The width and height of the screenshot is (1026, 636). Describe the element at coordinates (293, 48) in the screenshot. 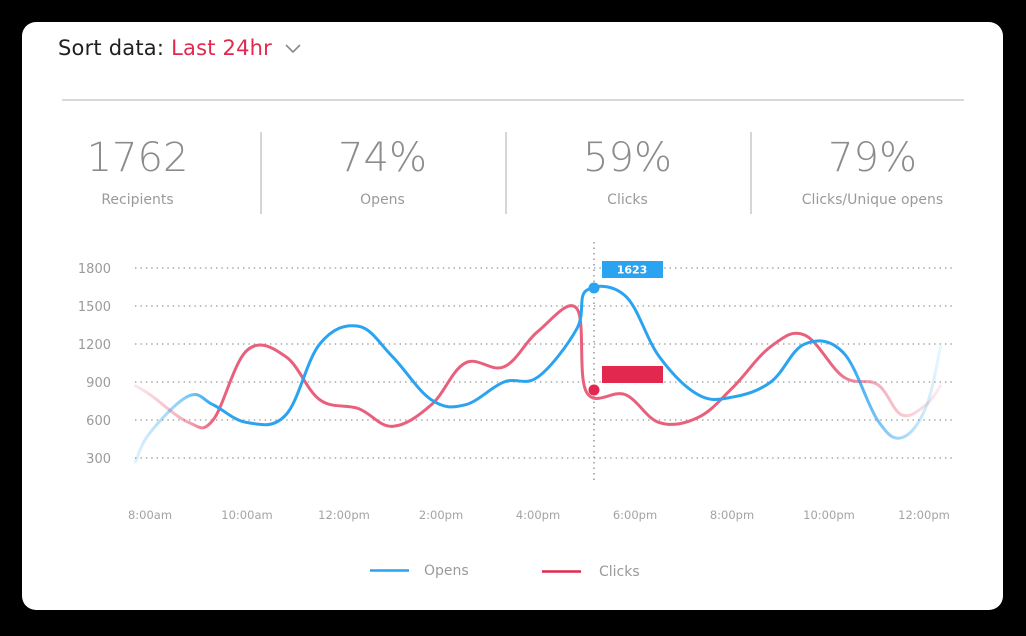

I see `chevron-down-icon` at that location.